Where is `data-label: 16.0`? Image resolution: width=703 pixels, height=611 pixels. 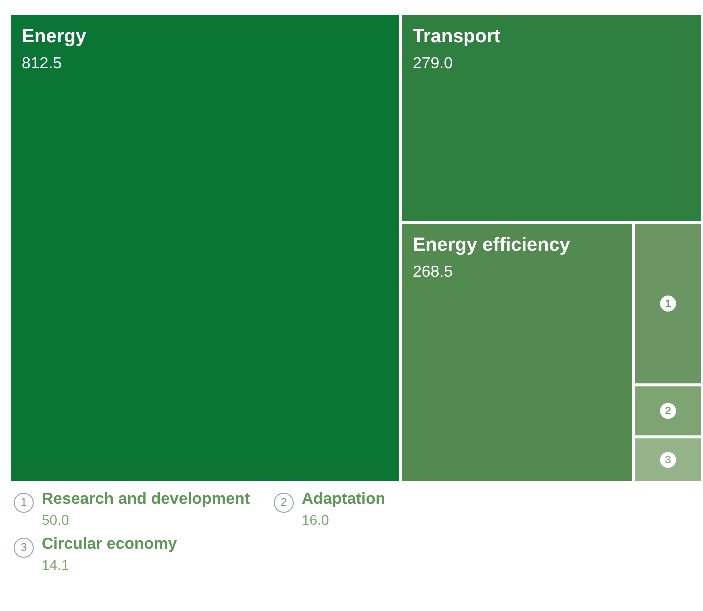
data-label: 16.0 is located at coordinates (316, 520).